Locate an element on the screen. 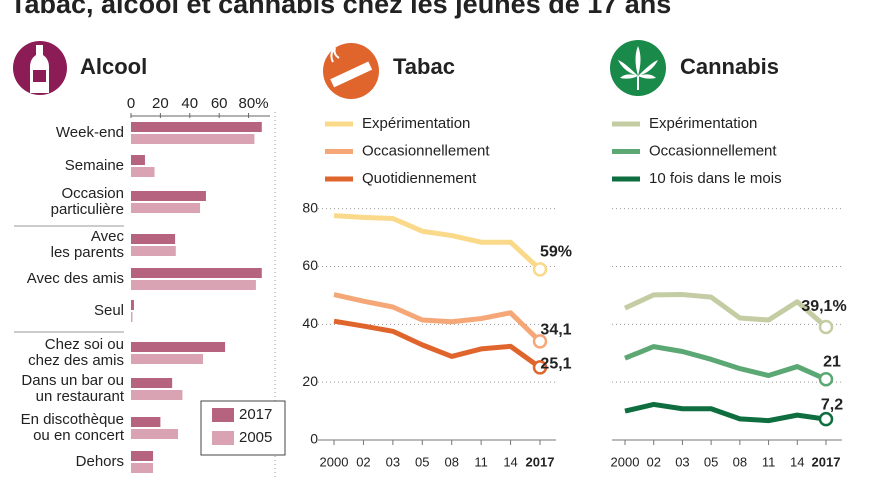  legend-label: 2017 is located at coordinates (255, 414).